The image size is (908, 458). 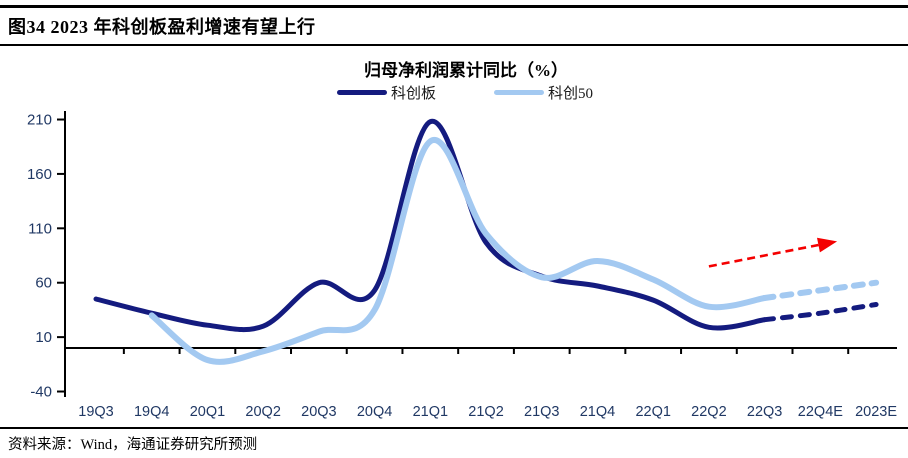 What do you see at coordinates (454, 6) in the screenshot?
I see `top-rule` at bounding box center [454, 6].